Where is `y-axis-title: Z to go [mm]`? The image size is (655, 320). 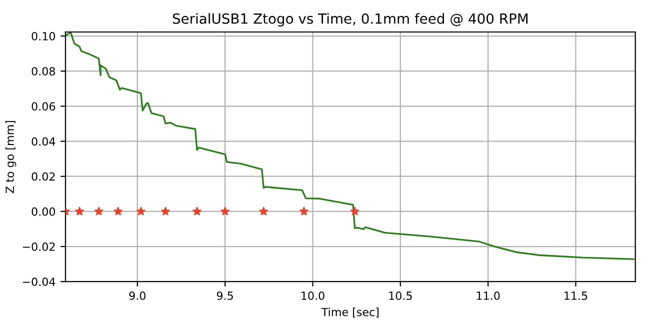
y-axis-title: Z to go [mm] is located at coordinates (10, 157).